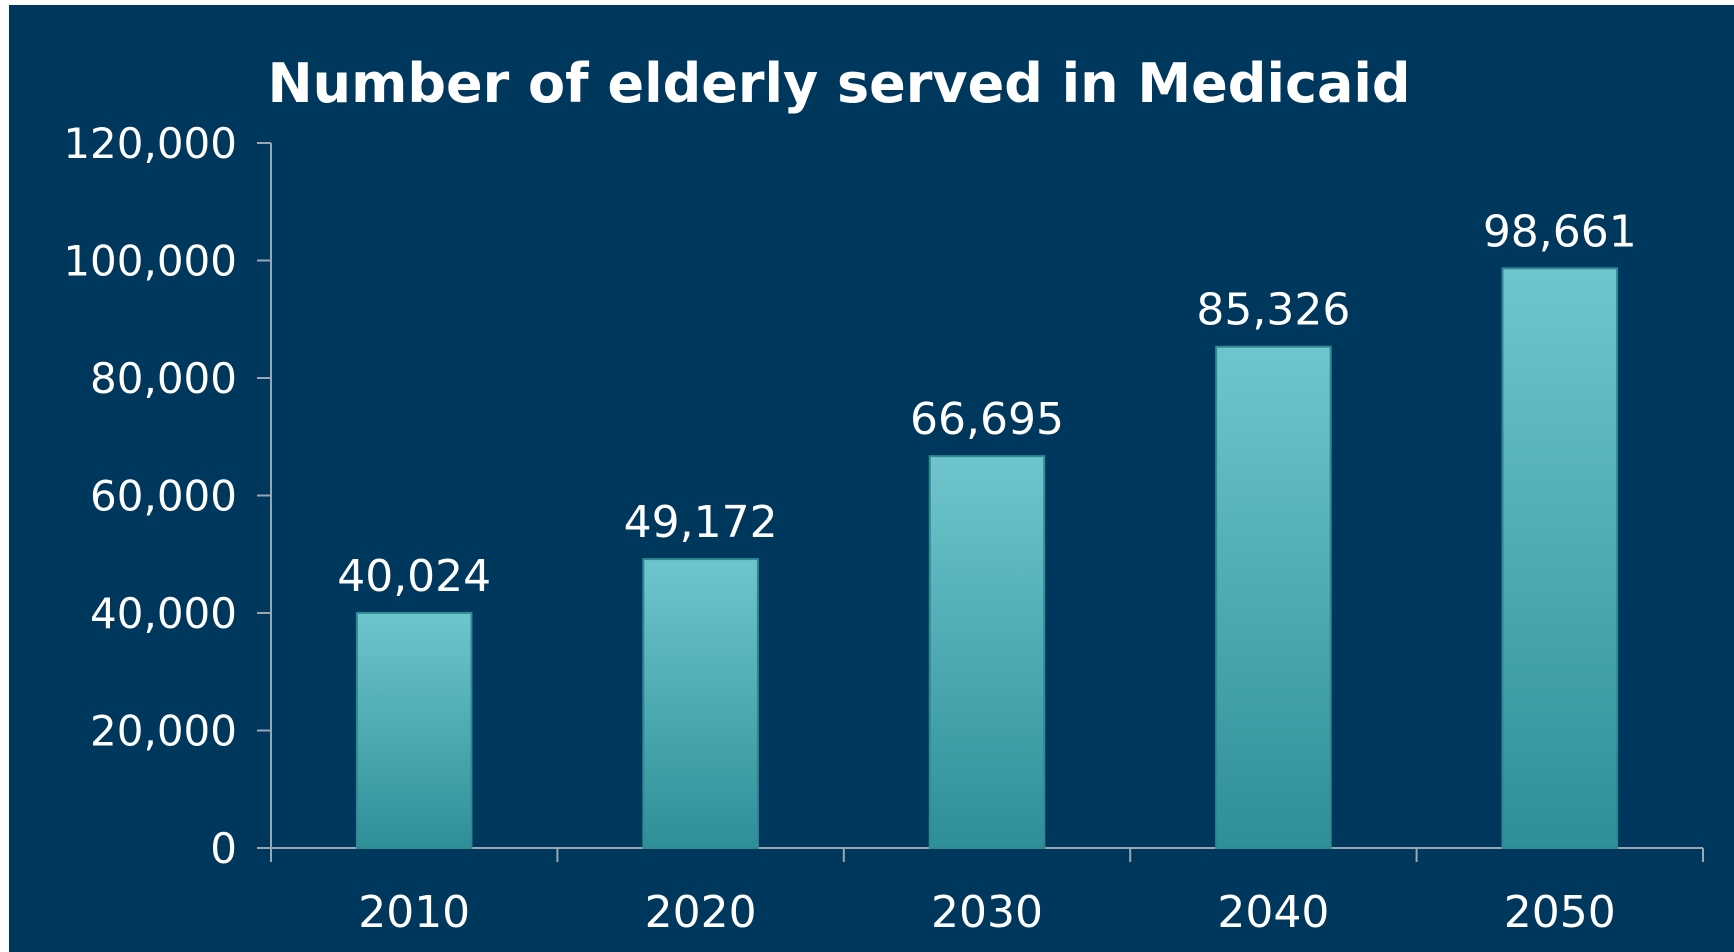 This screenshot has height=952, width=1734. Describe the element at coordinates (414, 576) in the screenshot. I see `data-label-2010: 40,024` at that location.